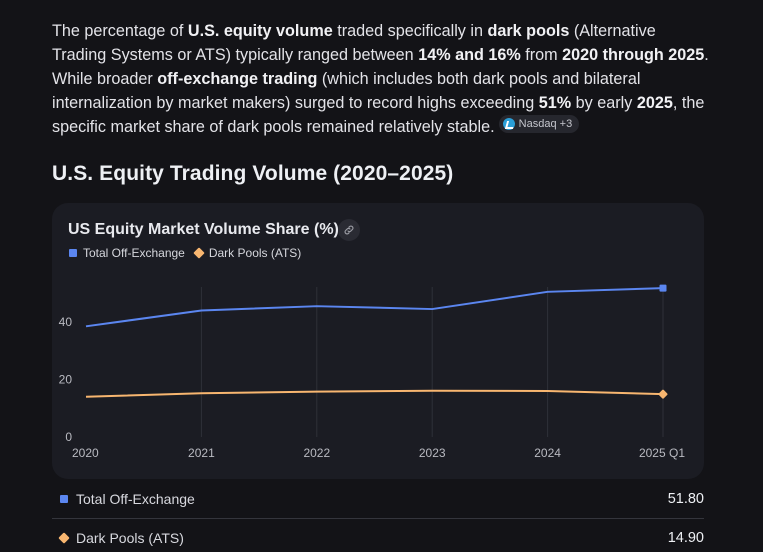  What do you see at coordinates (541, 55) in the screenshot?
I see `text: from` at bounding box center [541, 55].